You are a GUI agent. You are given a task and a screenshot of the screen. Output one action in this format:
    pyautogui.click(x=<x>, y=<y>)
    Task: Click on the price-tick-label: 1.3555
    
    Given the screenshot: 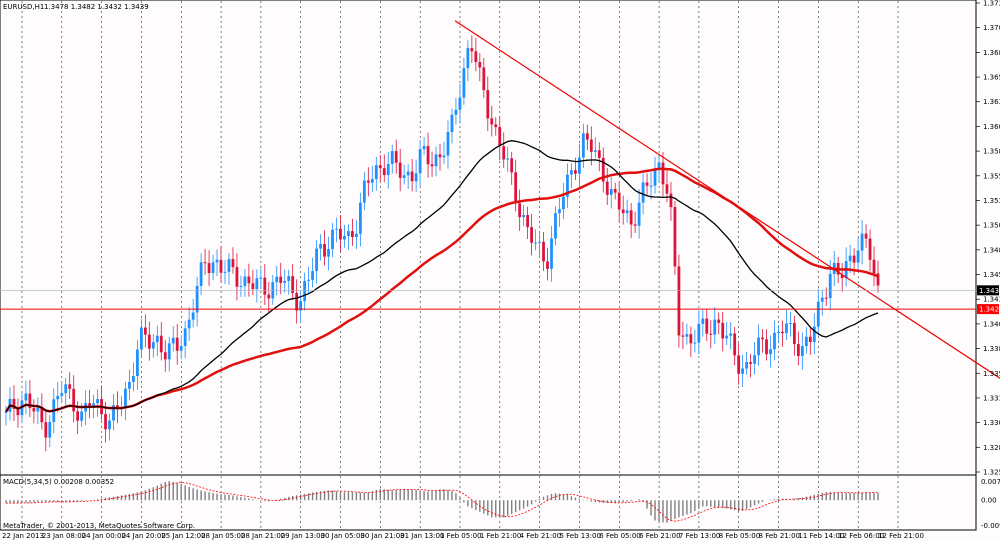 What is the action you would take?
    pyautogui.click(x=991, y=176)
    